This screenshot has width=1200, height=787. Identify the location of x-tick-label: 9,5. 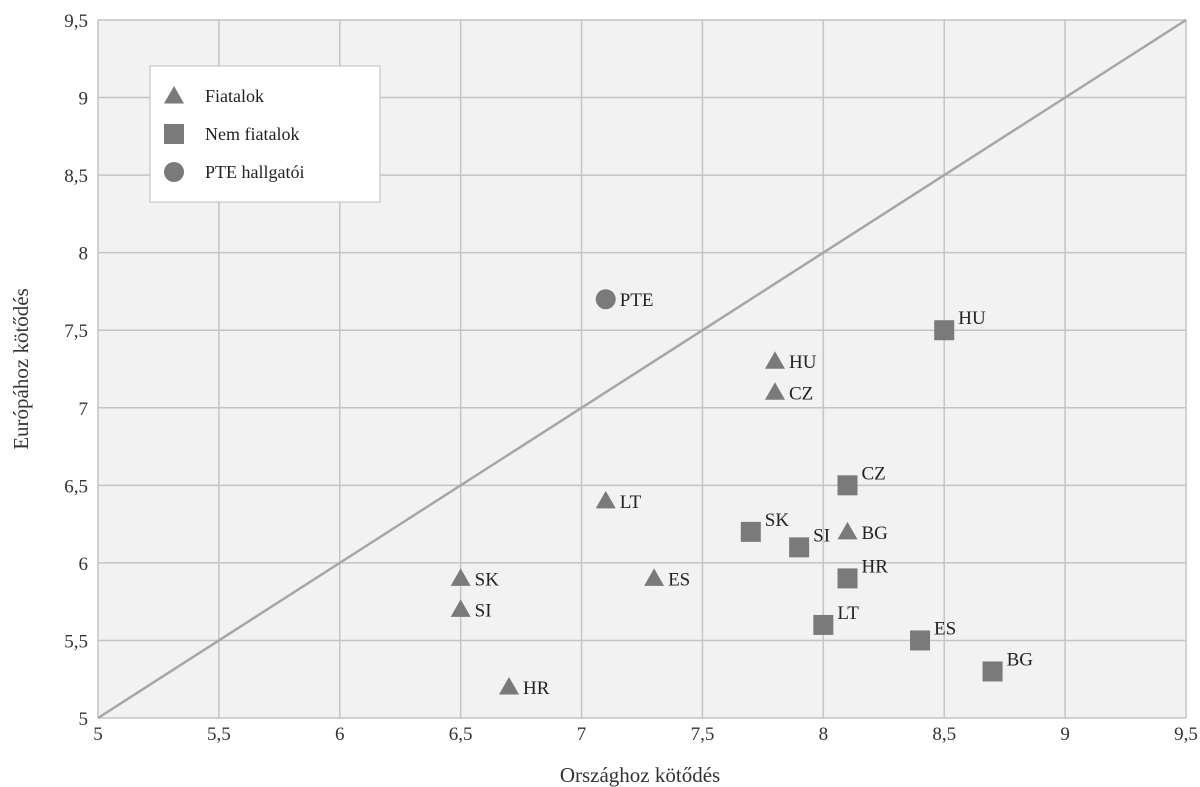
(1186, 734).